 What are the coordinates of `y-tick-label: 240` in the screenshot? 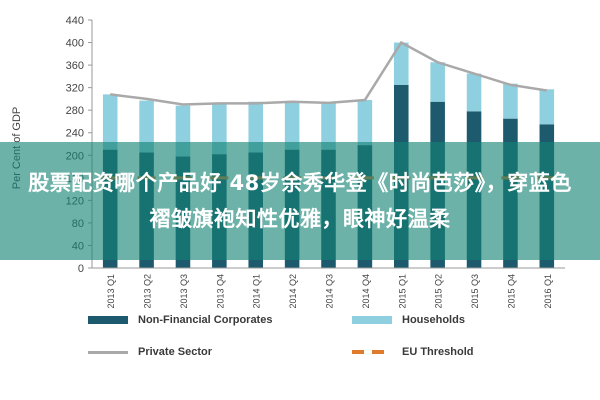 It's located at (75, 134).